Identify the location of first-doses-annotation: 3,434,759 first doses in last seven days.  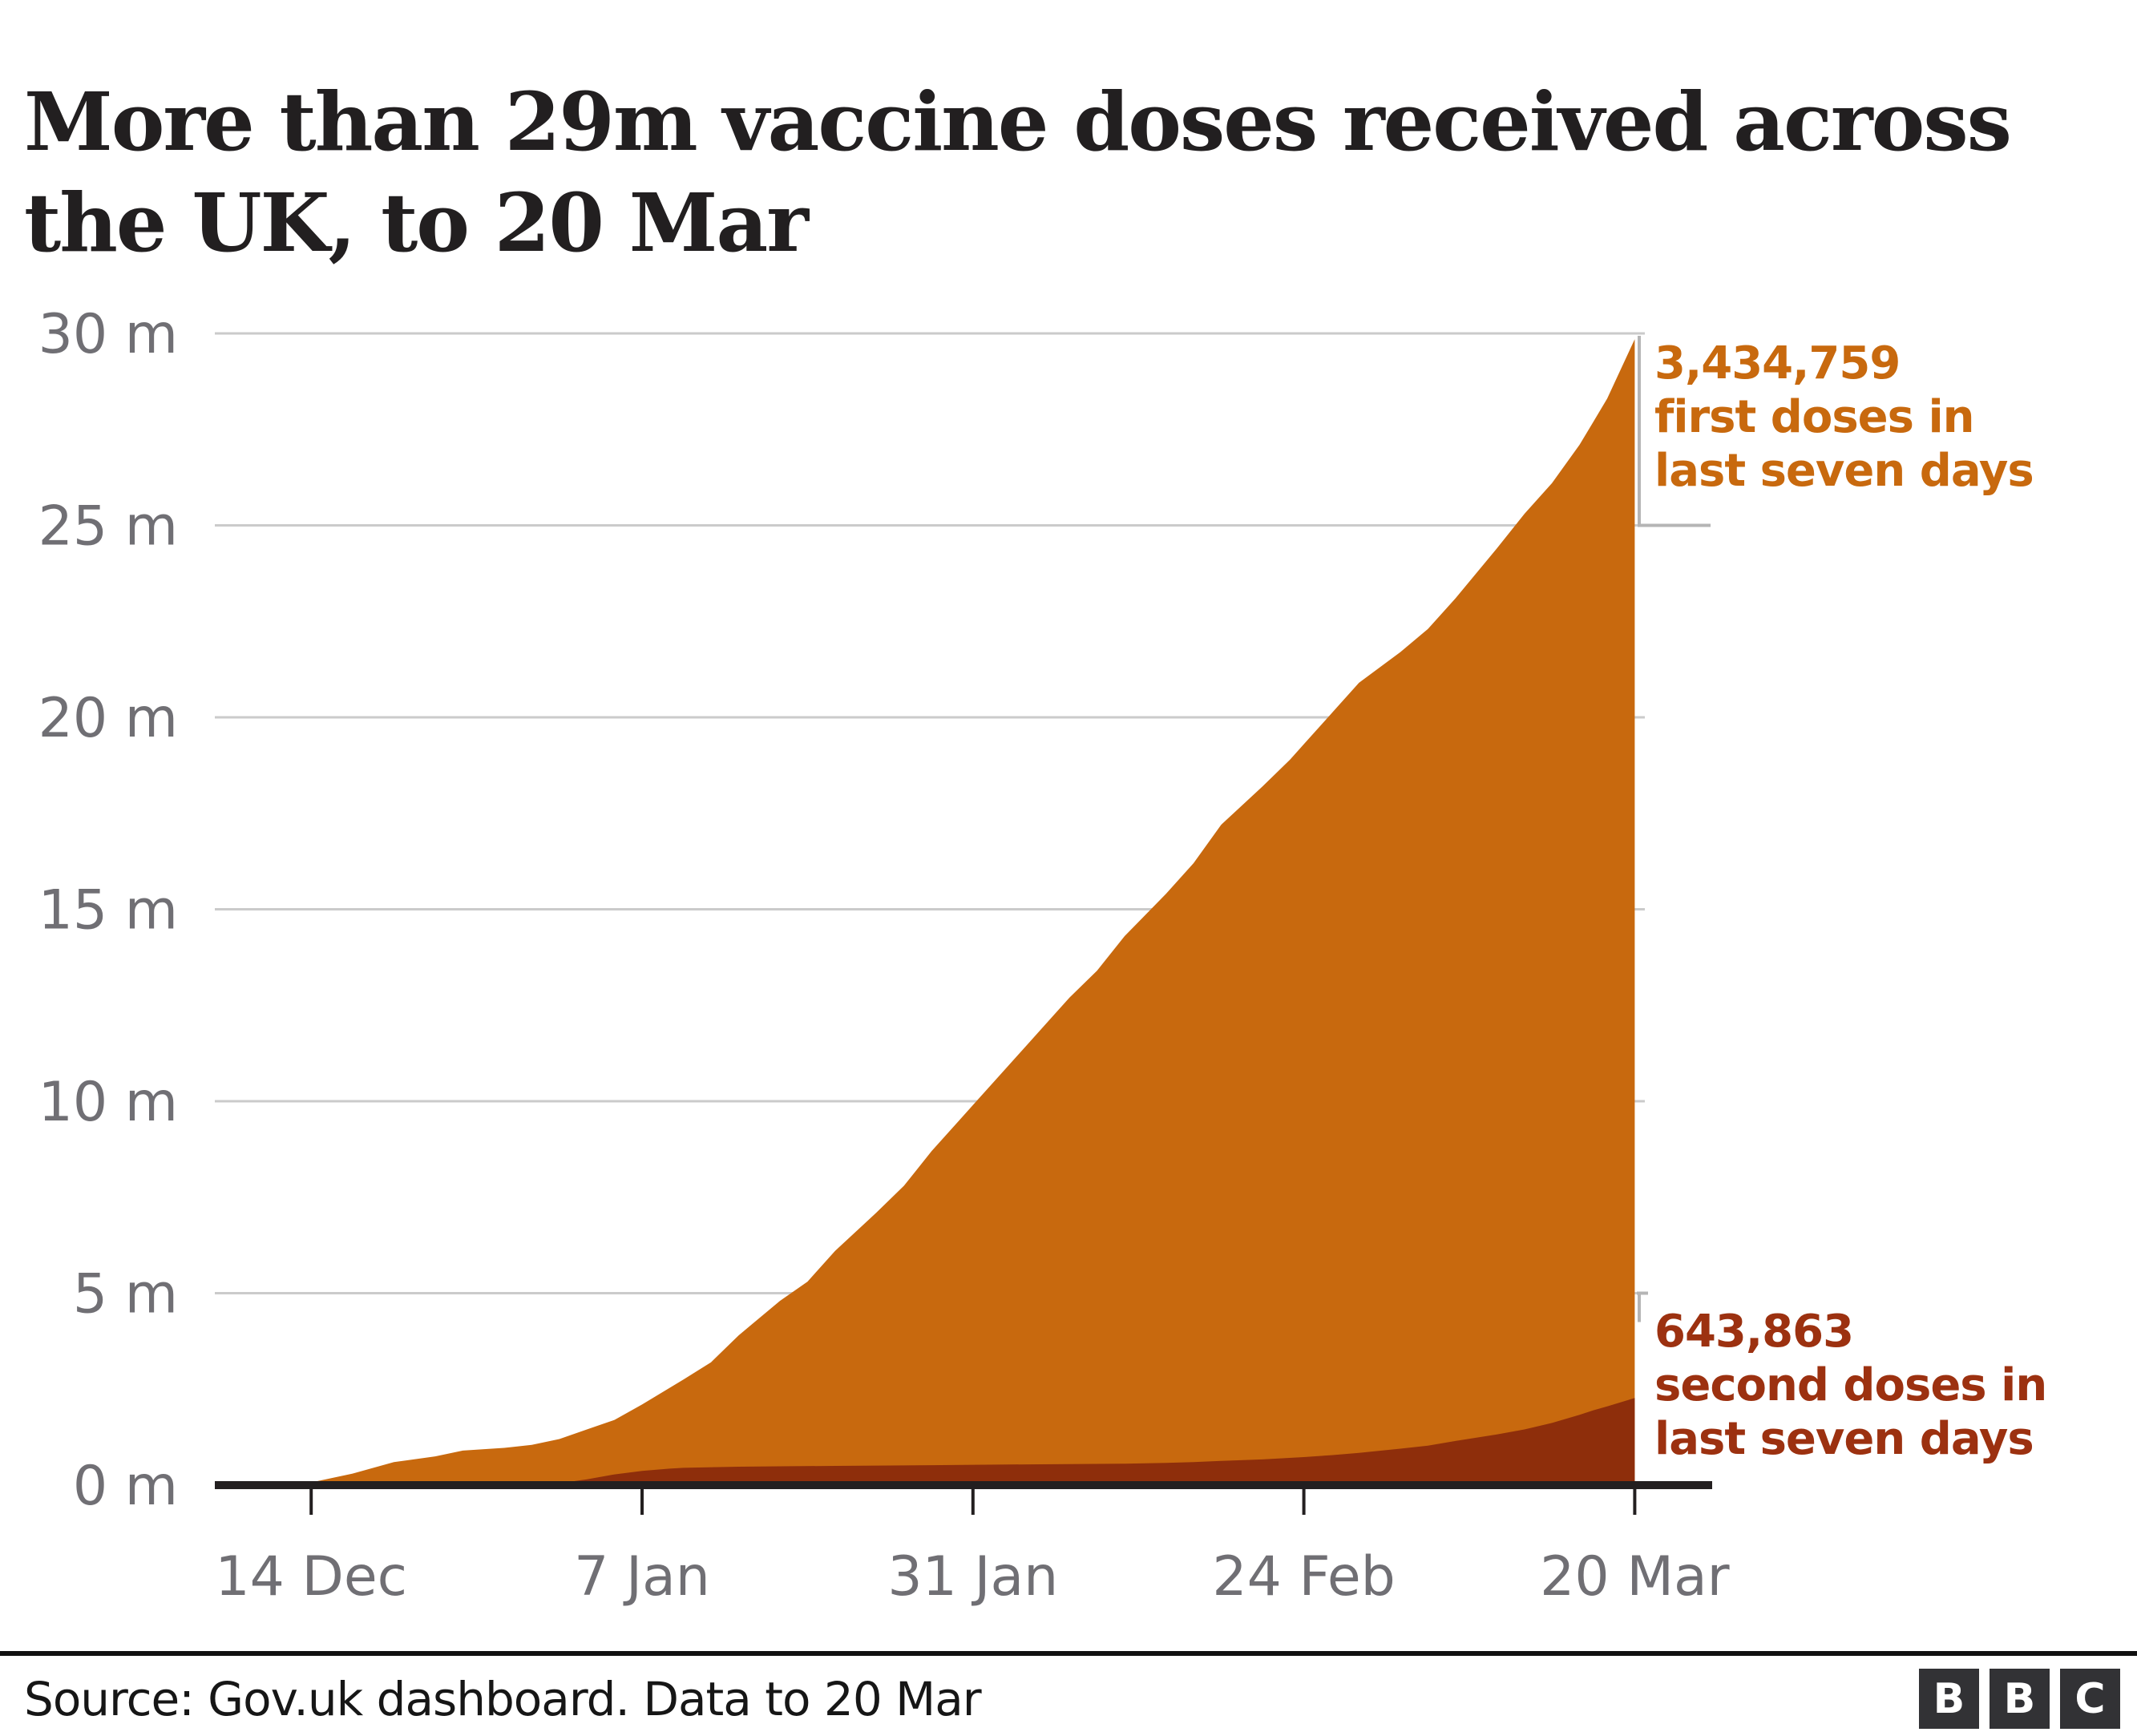
(1890, 418).